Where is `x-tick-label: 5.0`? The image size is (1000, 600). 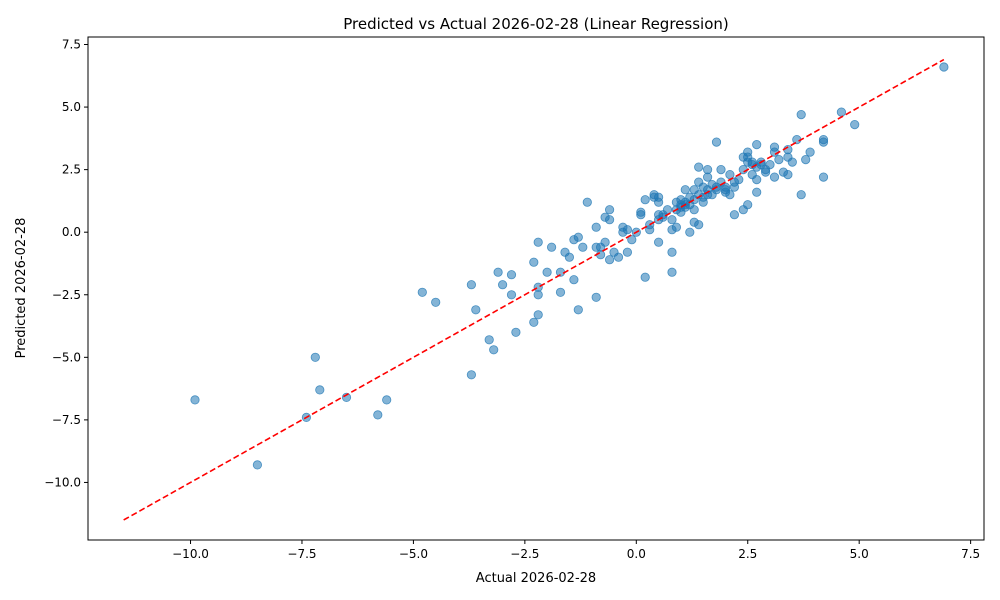 x-tick-label: 5.0 is located at coordinates (859, 554).